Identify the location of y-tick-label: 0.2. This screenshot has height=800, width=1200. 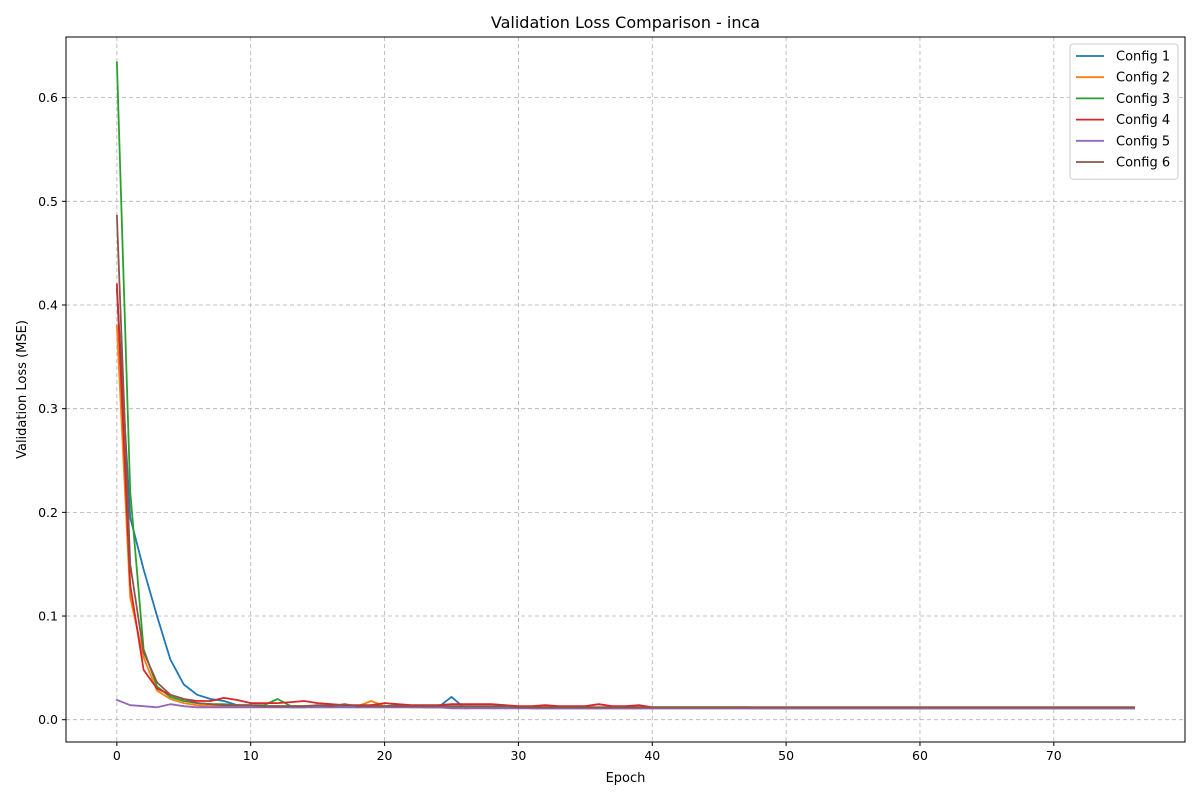
(48, 512).